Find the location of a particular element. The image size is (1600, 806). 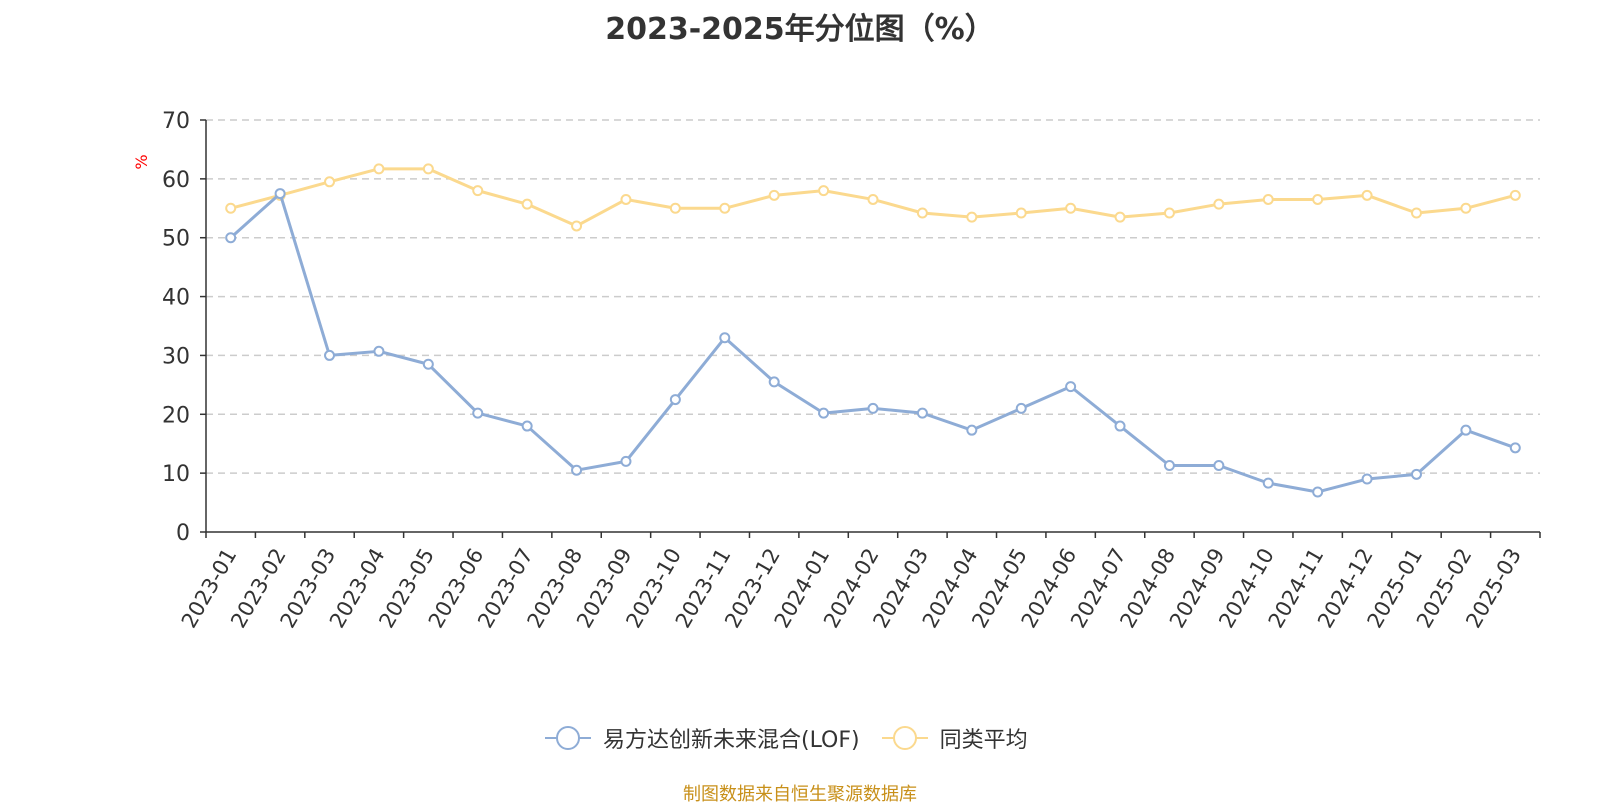

chart-title: 2023-2025年分位图（%） is located at coordinates (800, 29).